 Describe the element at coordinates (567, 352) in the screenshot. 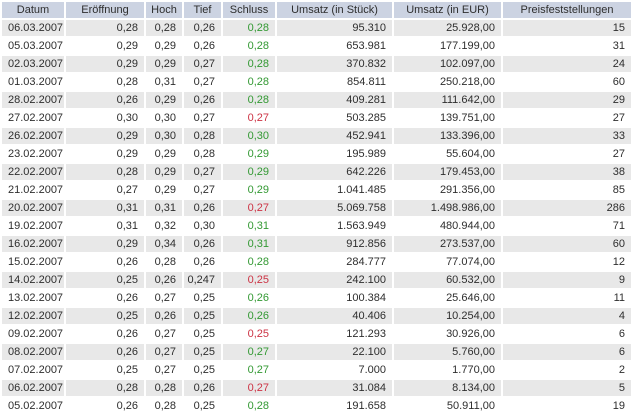

I see `cell-preisfeststellungen: 6` at that location.